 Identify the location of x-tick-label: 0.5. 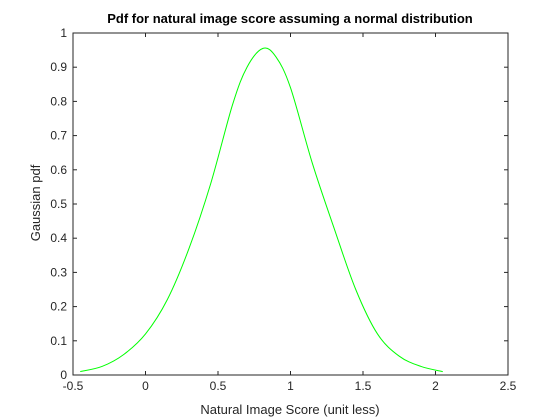
(218, 386).